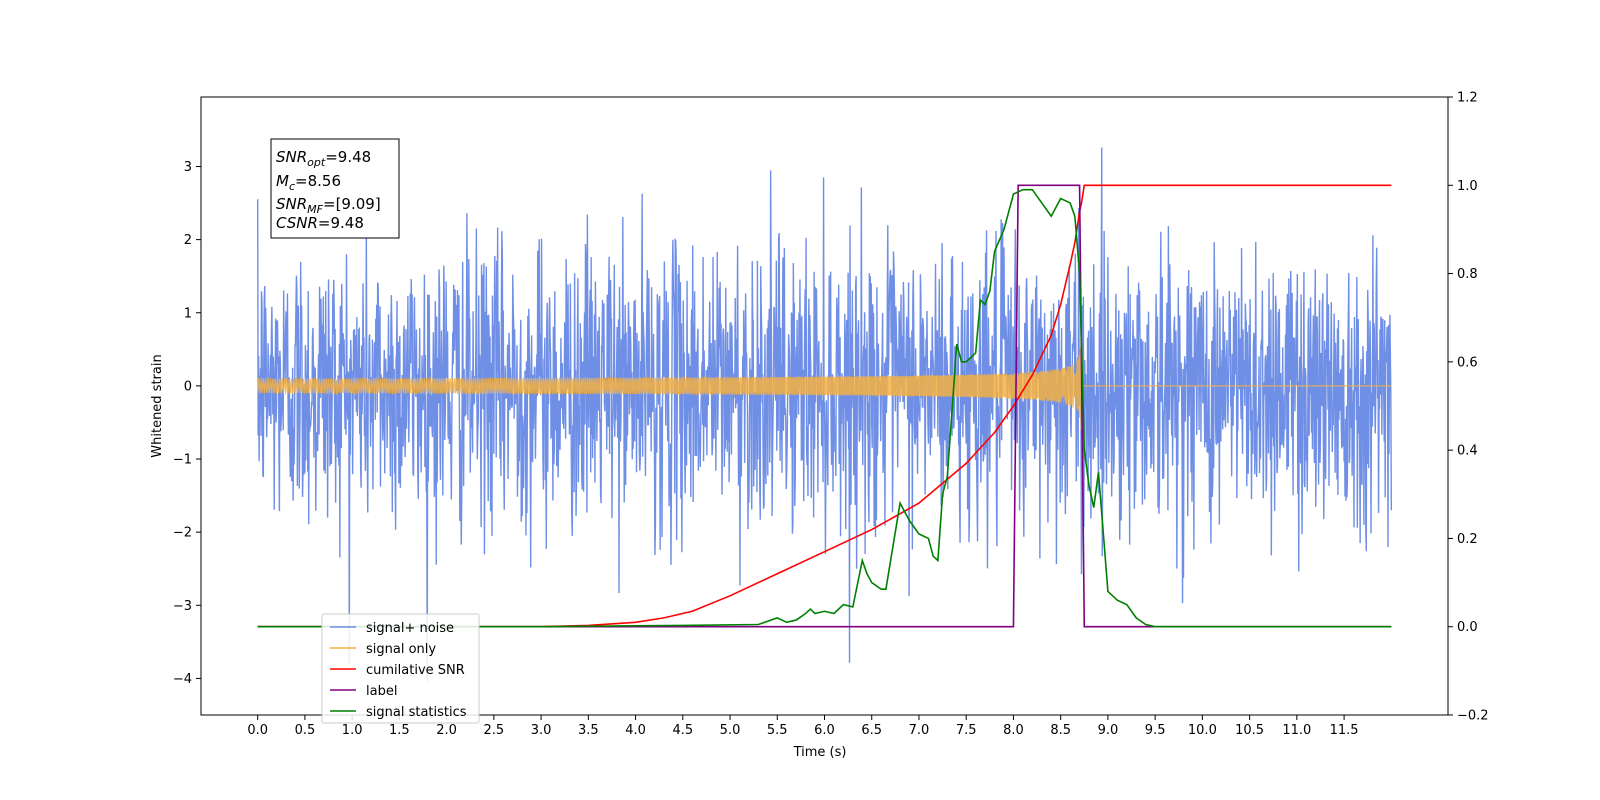 The width and height of the screenshot is (1600, 800). Describe the element at coordinates (415, 670) in the screenshot. I see `legend-entry: cumilative SNR` at that location.